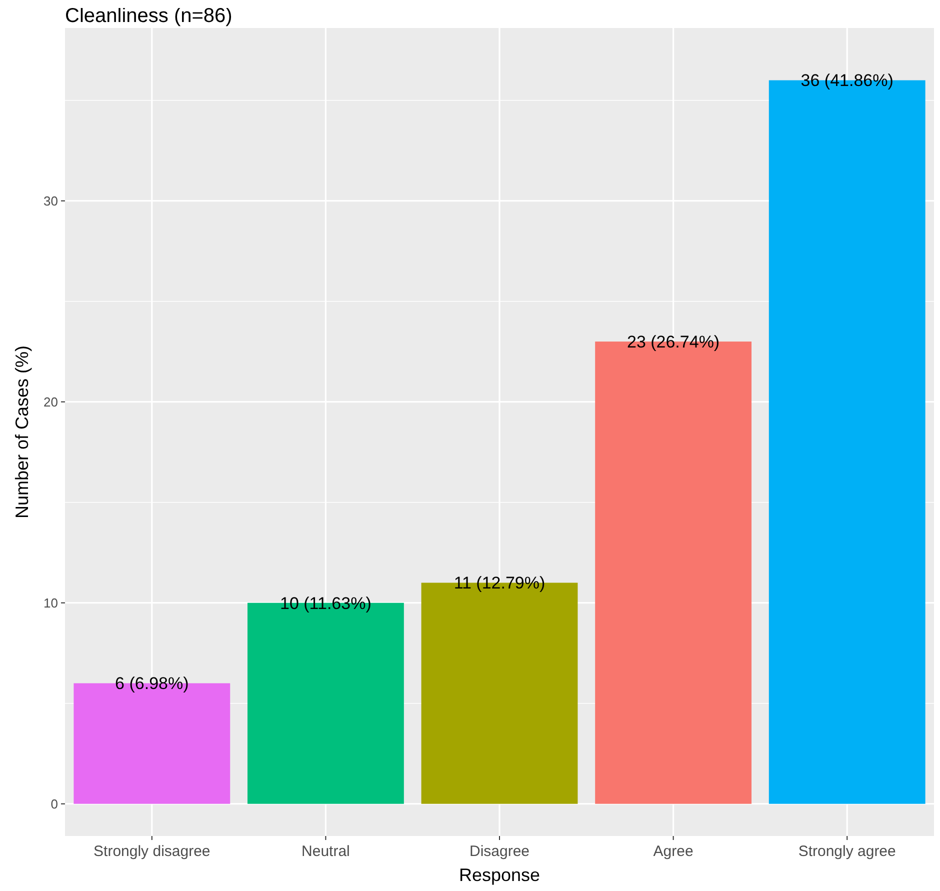 The image size is (940, 891). What do you see at coordinates (673, 342) in the screenshot?
I see `data-label: 23 (26.74%)` at bounding box center [673, 342].